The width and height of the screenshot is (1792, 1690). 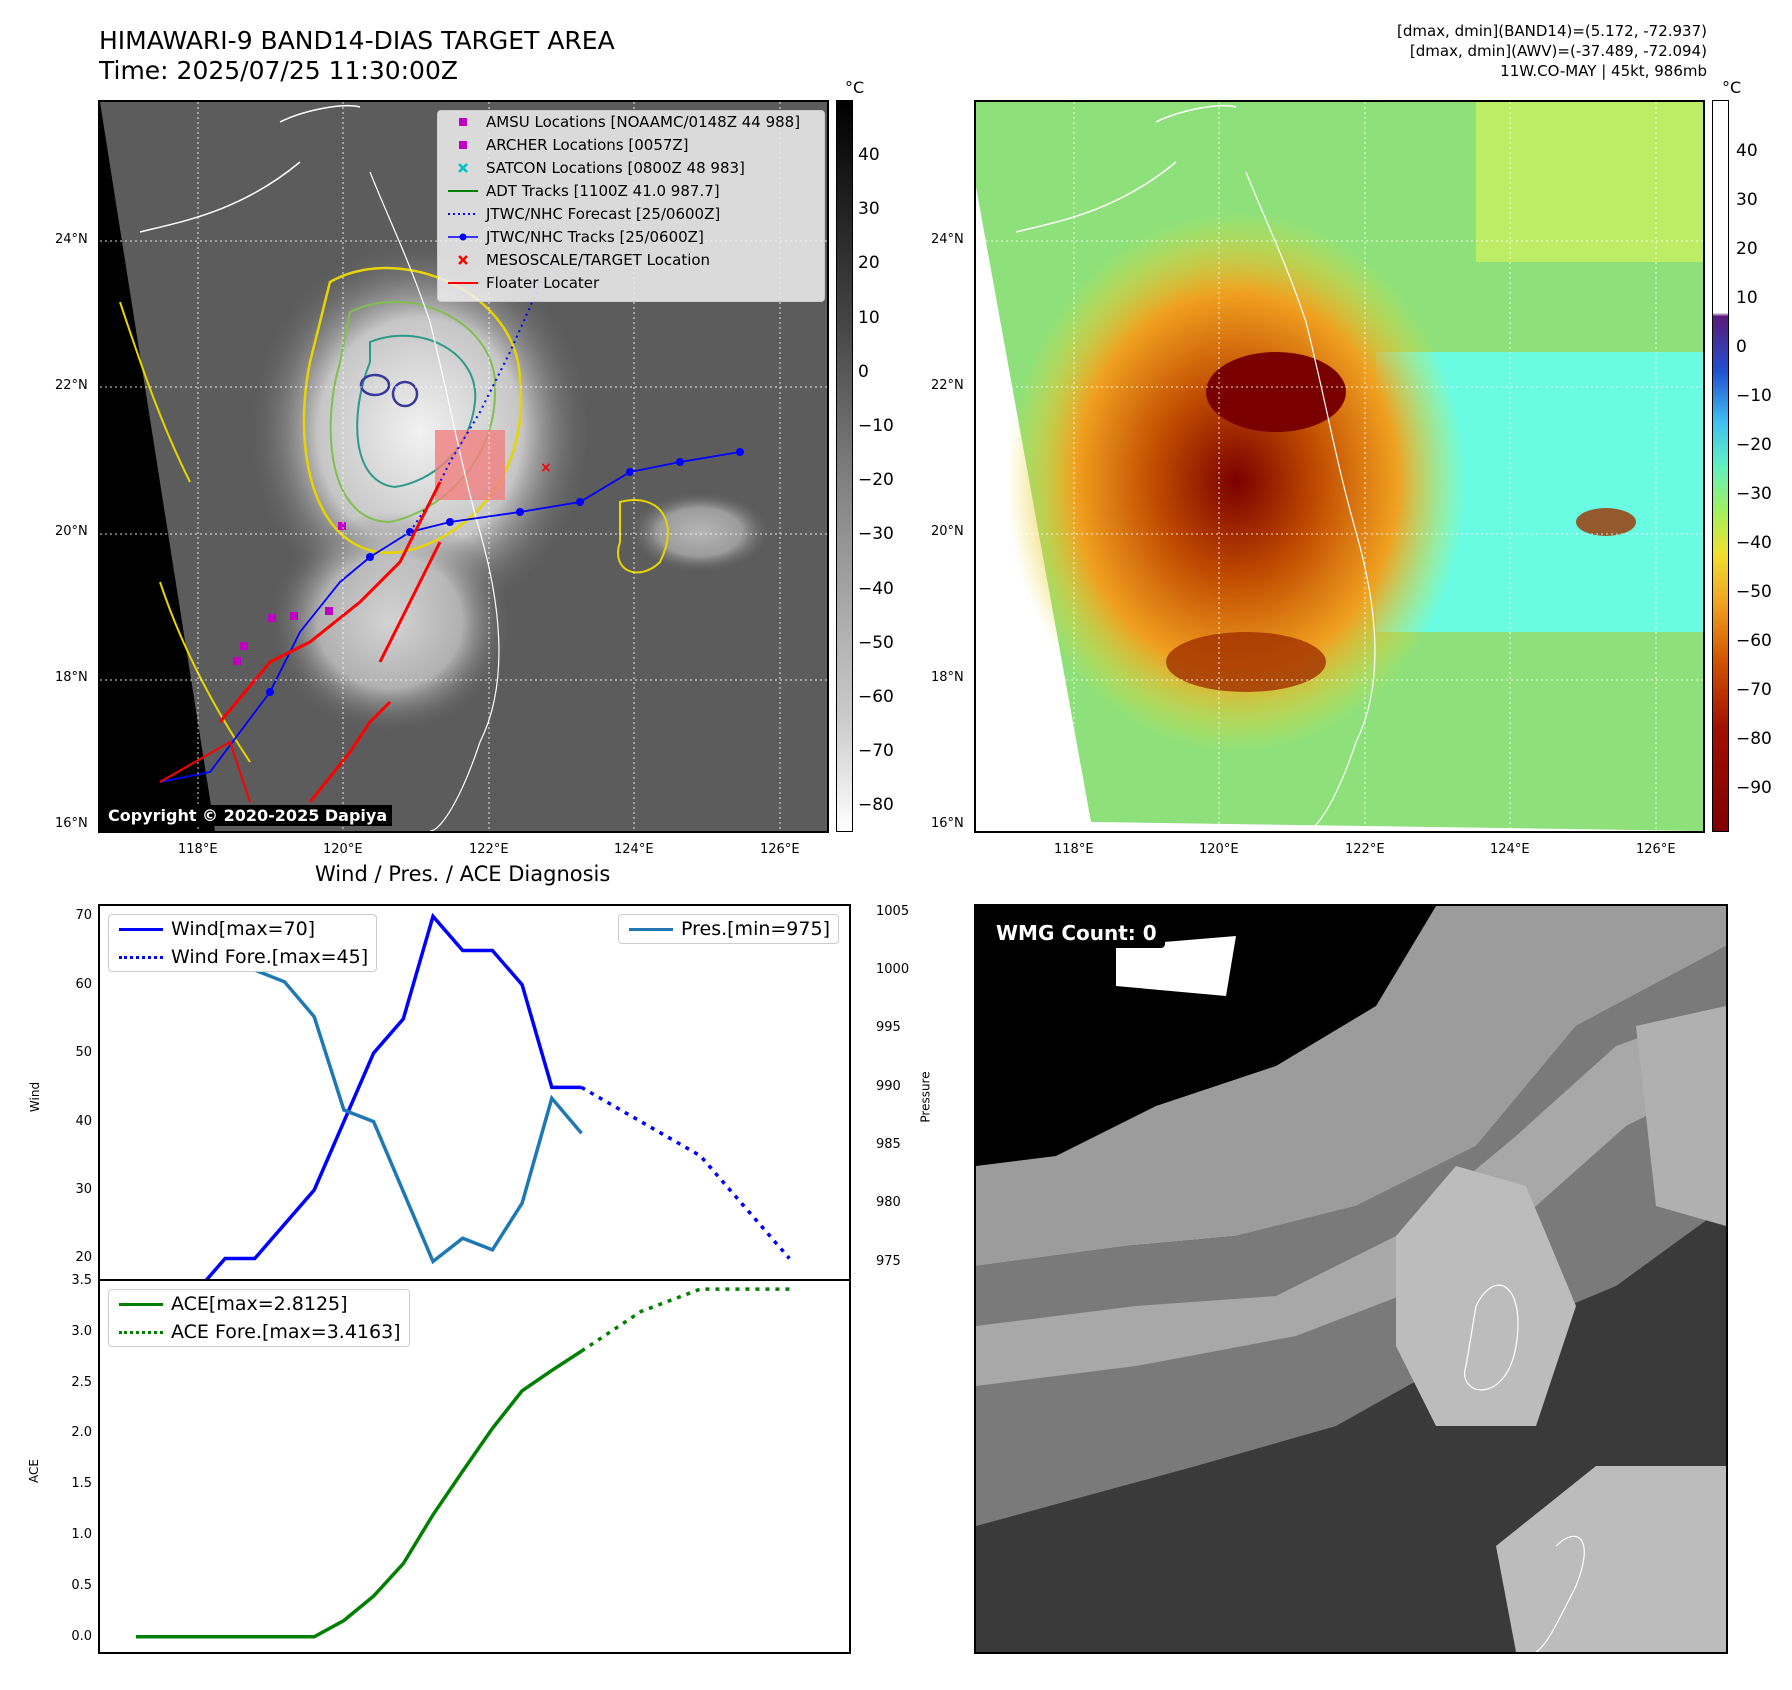 What do you see at coordinates (278, 70) in the screenshot?
I see `map-title-line2: Time: 2025/07/25 11:30:00Z` at bounding box center [278, 70].